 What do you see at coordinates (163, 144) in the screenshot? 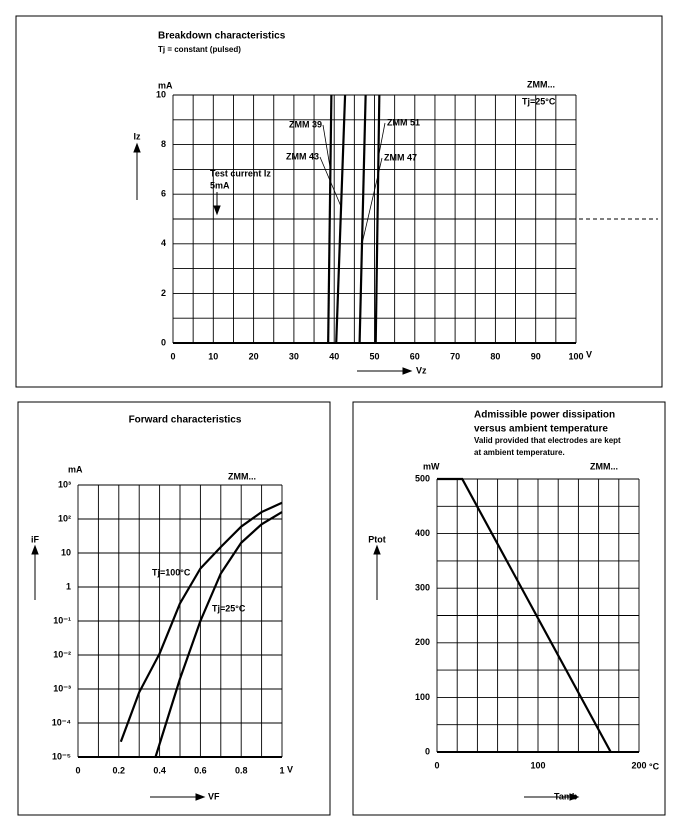
I see `y-tick-label: 8` at bounding box center [163, 144].